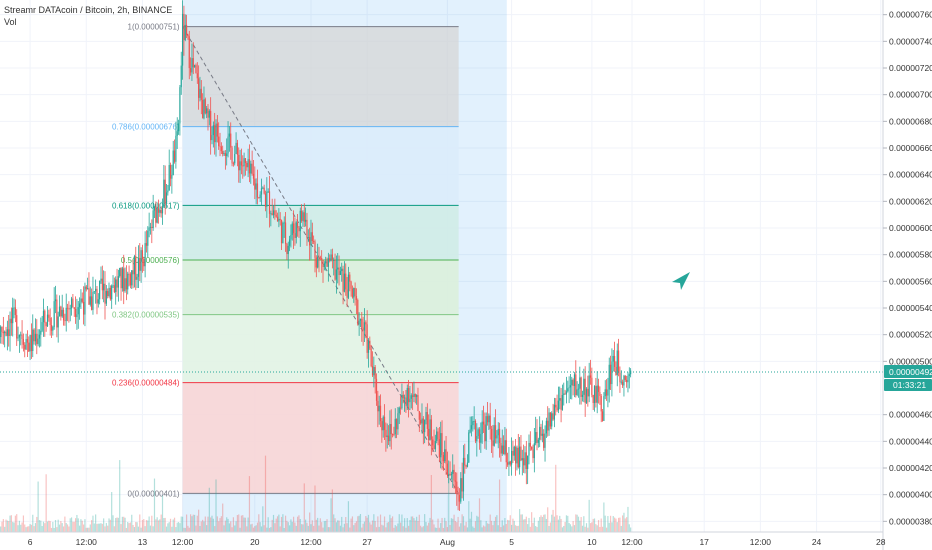 The width and height of the screenshot is (932, 550). What do you see at coordinates (910, 95) in the screenshot?
I see `price-tick-label: 0.00000700` at bounding box center [910, 95].